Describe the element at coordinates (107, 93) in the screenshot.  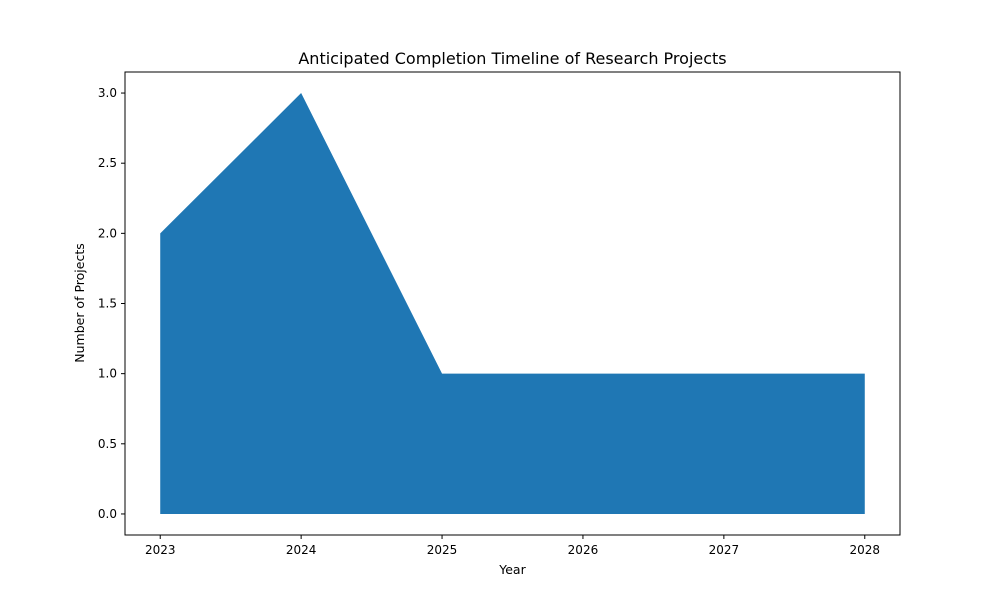
I see `y-tick-label: 3.0` at that location.